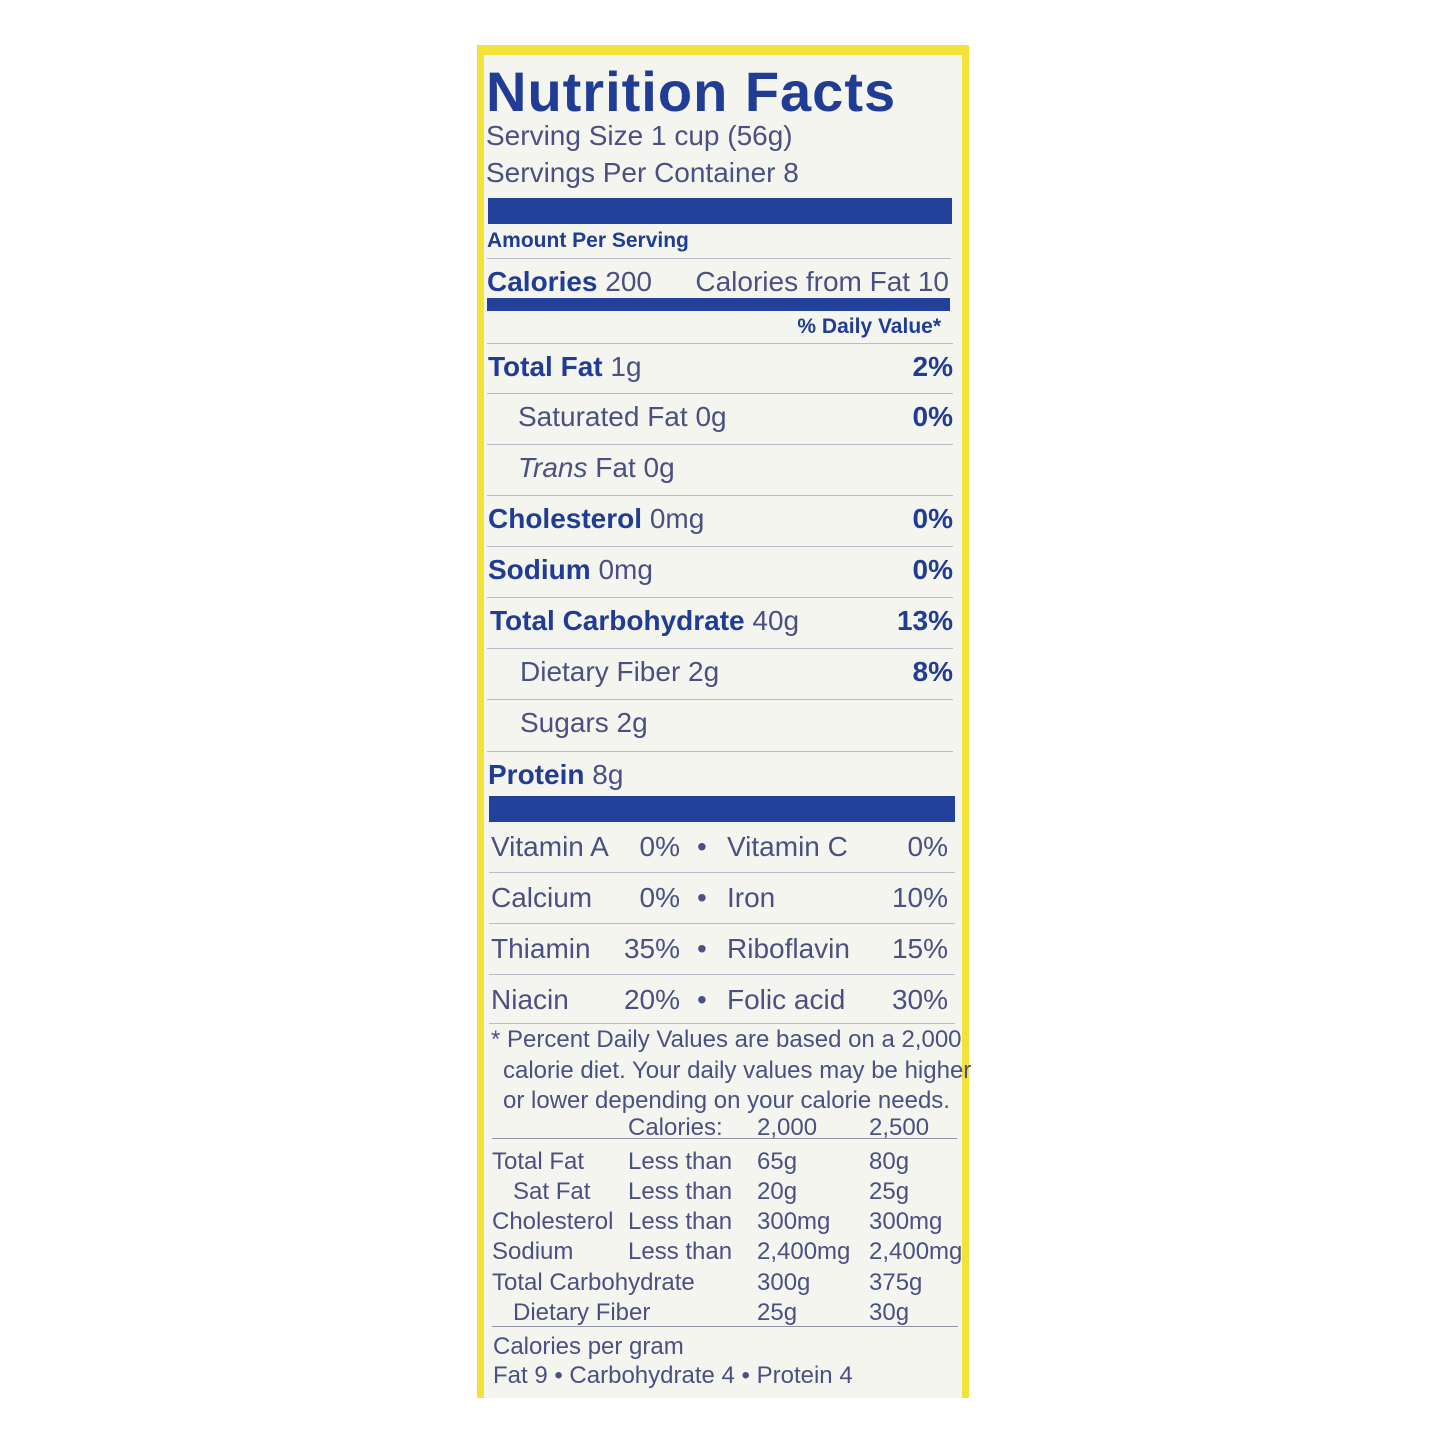 The height and width of the screenshot is (1445, 1445). I want to click on nutrient-row: Cholesterol 0mg, so click(596, 519).